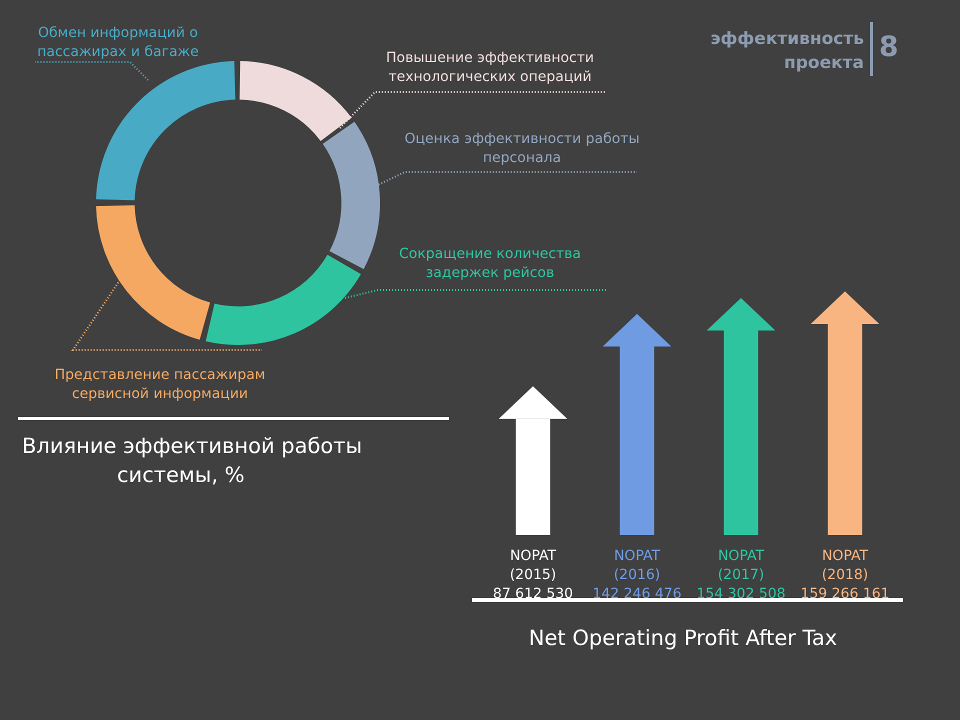 Image resolution: width=960 pixels, height=720 pixels. I want to click on data-label: 142 246 476, so click(637, 594).